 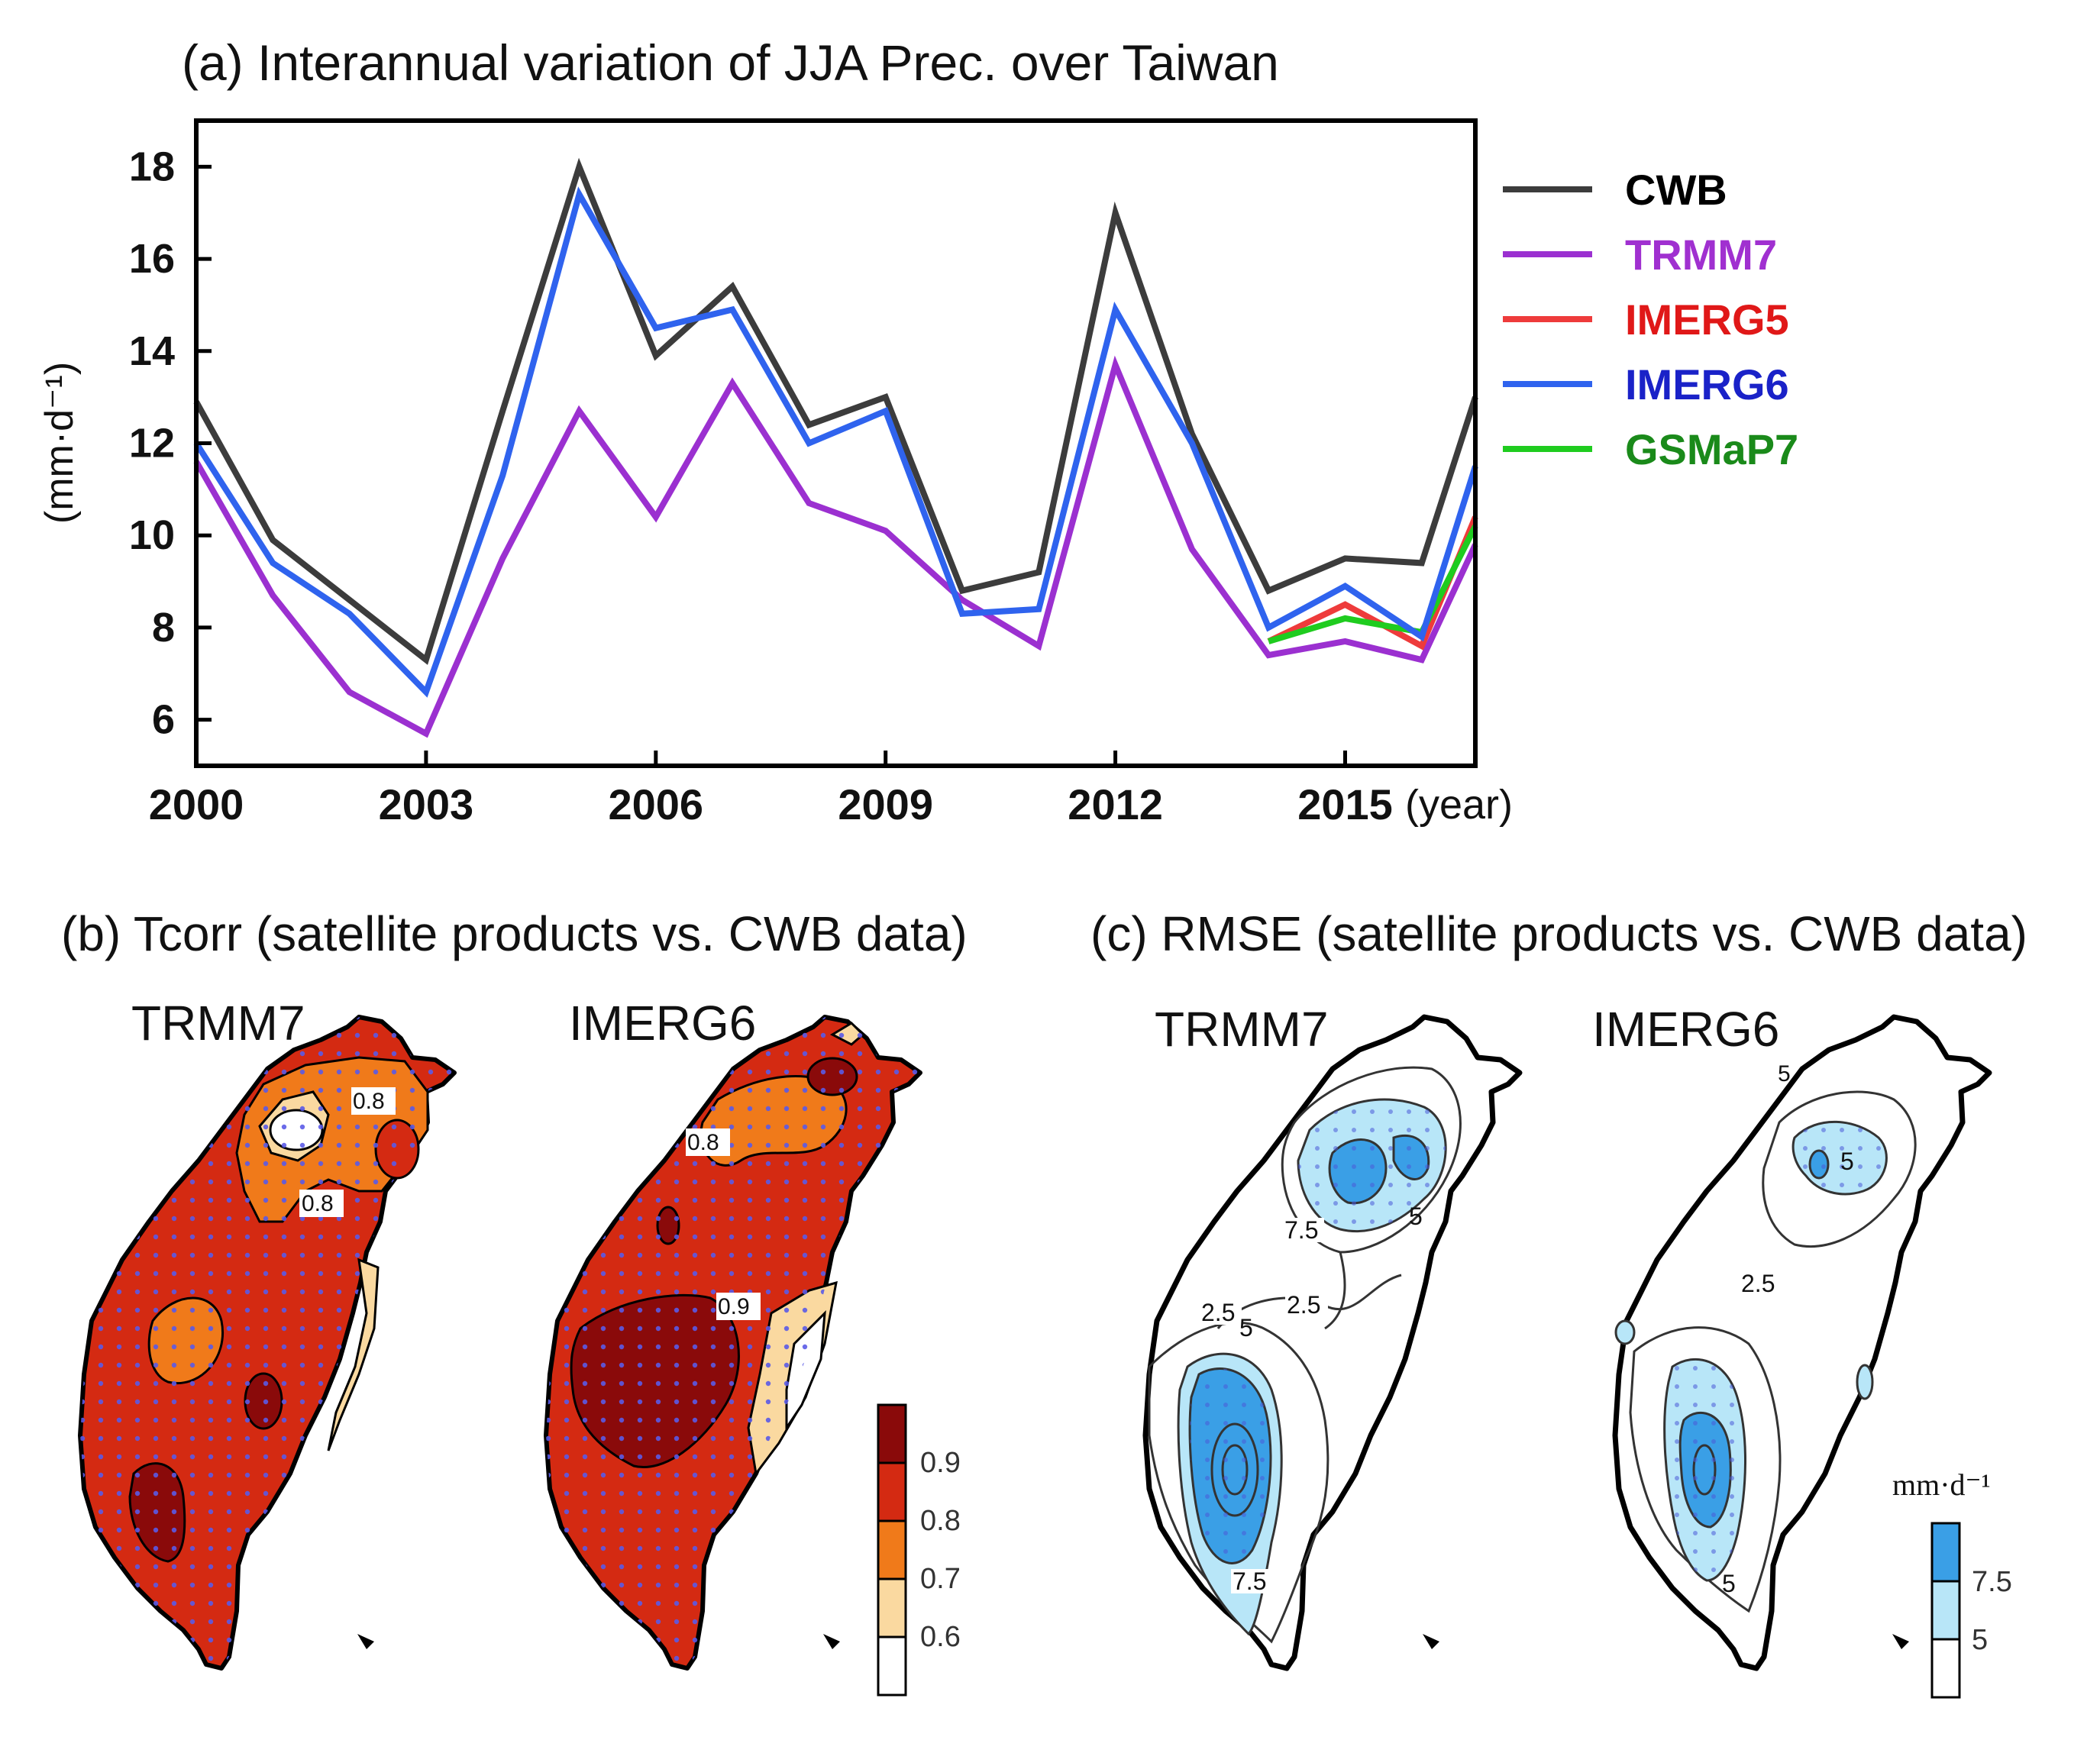 I want to click on map-label-trmm7-c: TRMM7, so click(x=1242, y=1029).